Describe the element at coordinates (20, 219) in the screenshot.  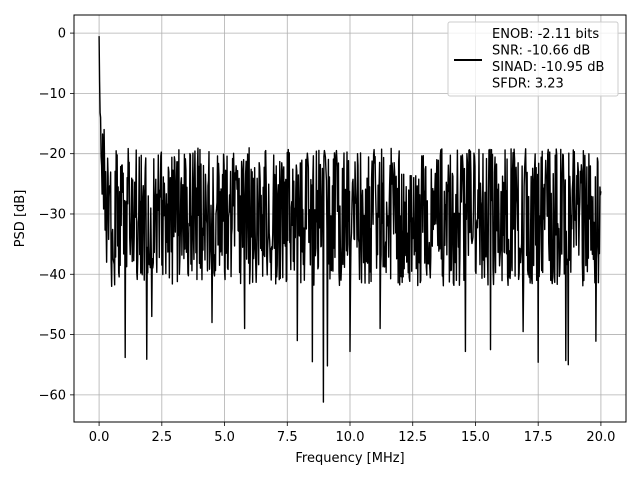
I see `y-axis-label: PSD [dB]` at that location.